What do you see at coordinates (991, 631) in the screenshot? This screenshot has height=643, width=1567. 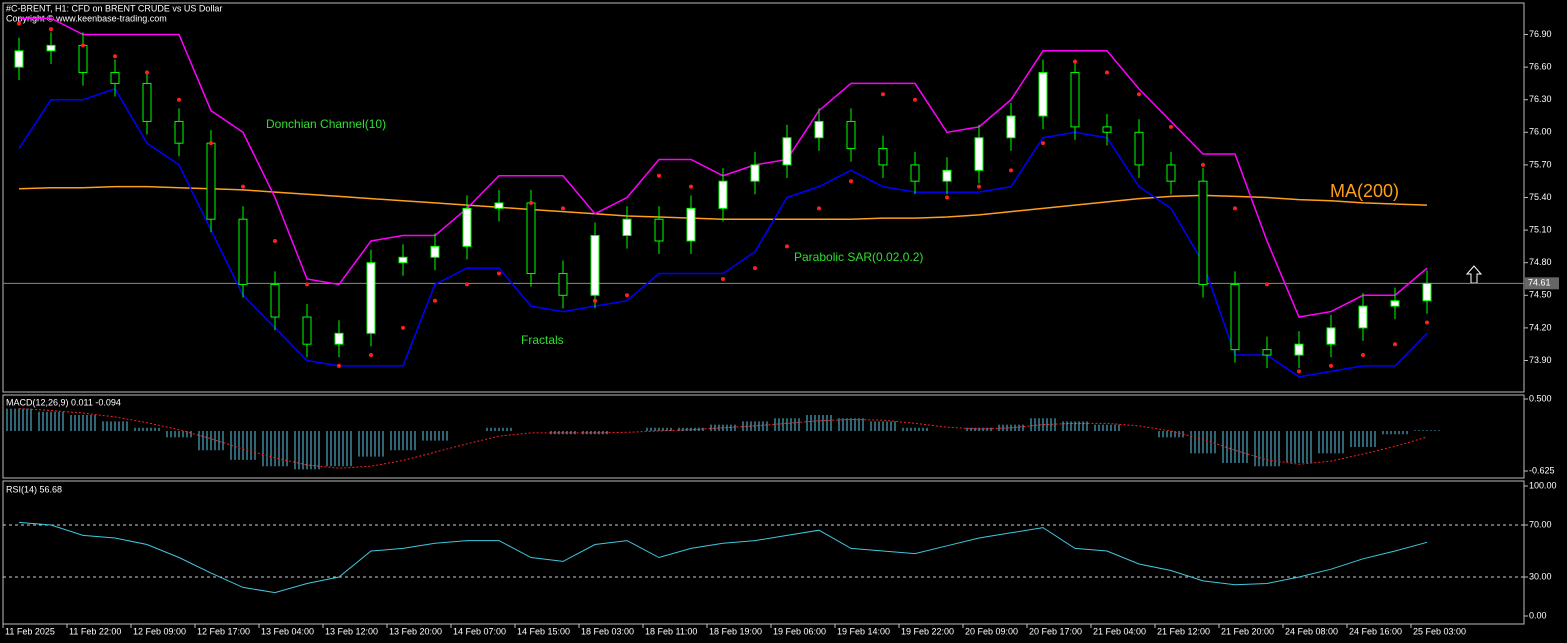 I see `x-tick-label: 20 Feb 09:00` at bounding box center [991, 631].